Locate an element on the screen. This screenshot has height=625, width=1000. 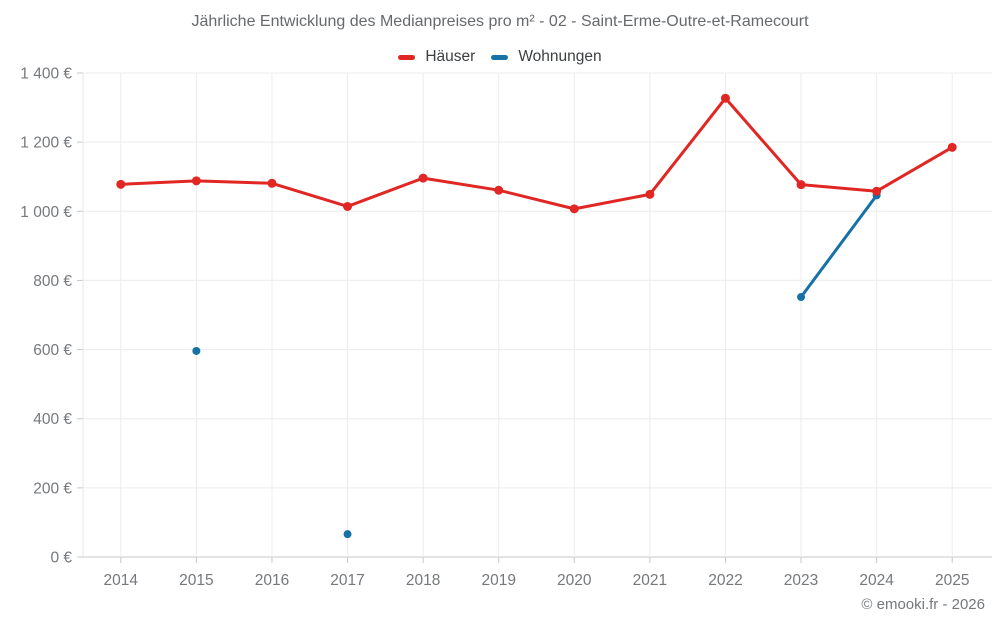
svg-text: 2016 is located at coordinates (272, 580).